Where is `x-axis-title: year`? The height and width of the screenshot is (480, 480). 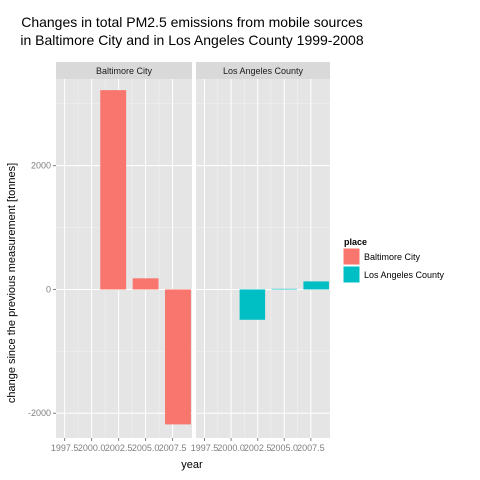 x-axis-title: year is located at coordinates (192, 465).